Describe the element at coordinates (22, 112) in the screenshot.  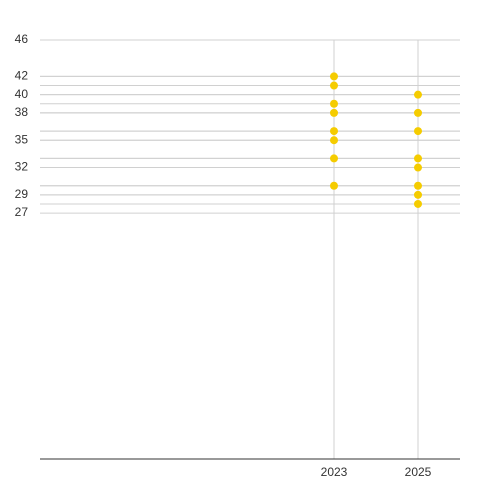
I see `y-tick-label: 38` at that location.